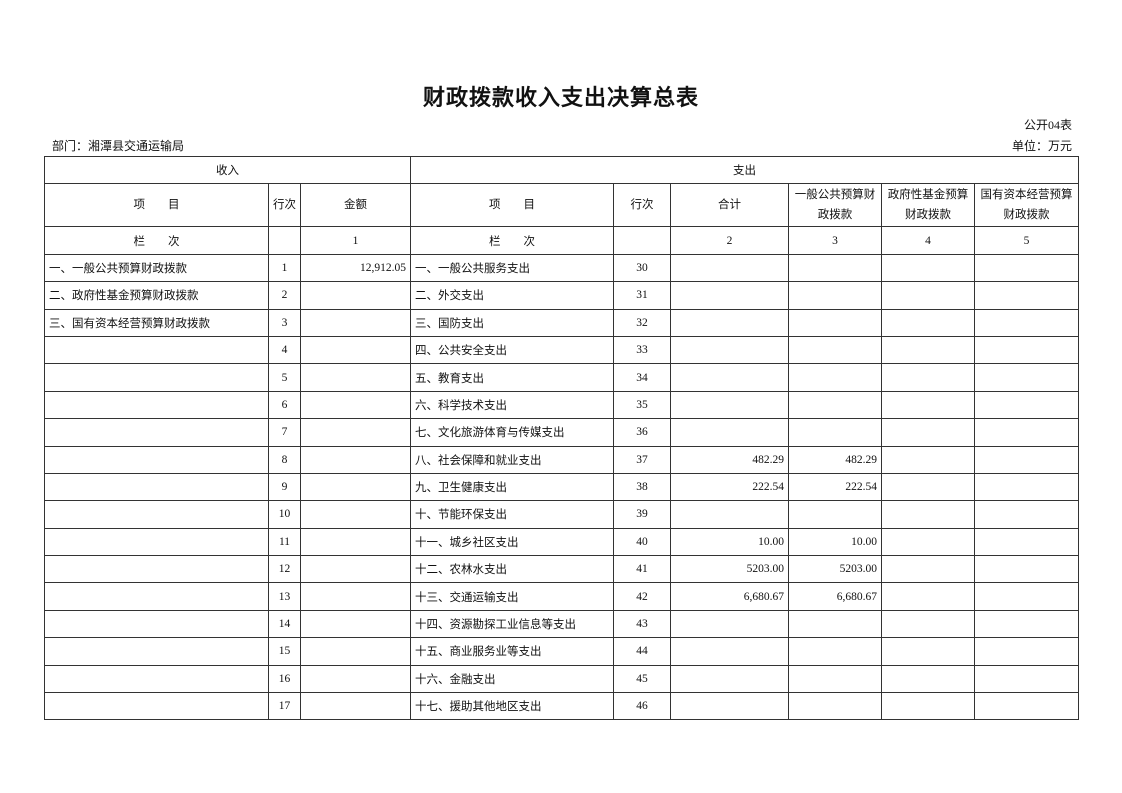  What do you see at coordinates (561, 706) in the screenshot?
I see `table-row: 17 十七、援助其他地区支出 46` at bounding box center [561, 706].